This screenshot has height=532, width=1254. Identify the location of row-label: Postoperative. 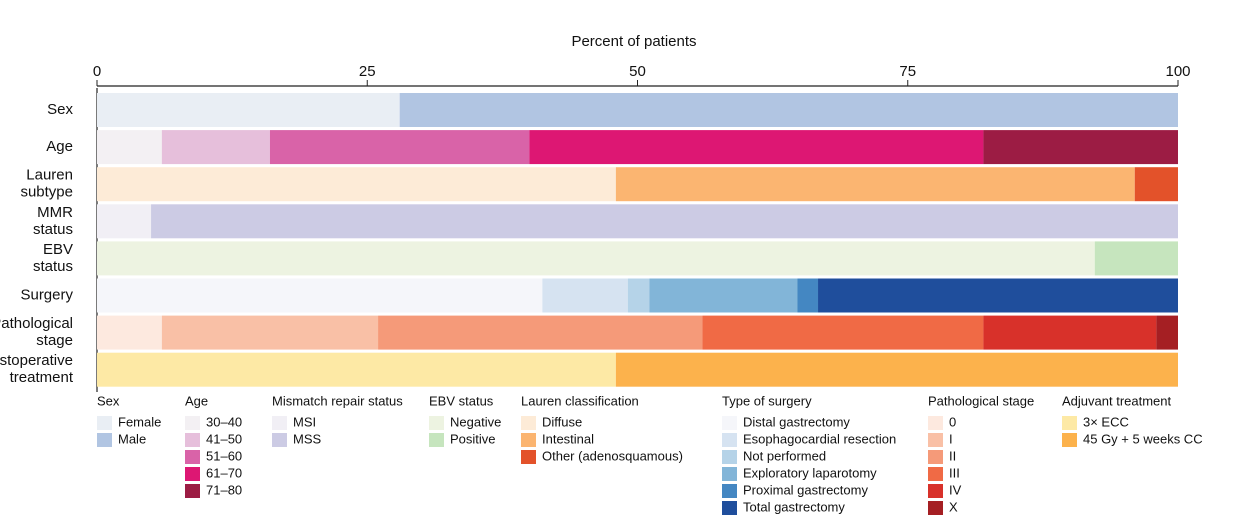
(36, 360).